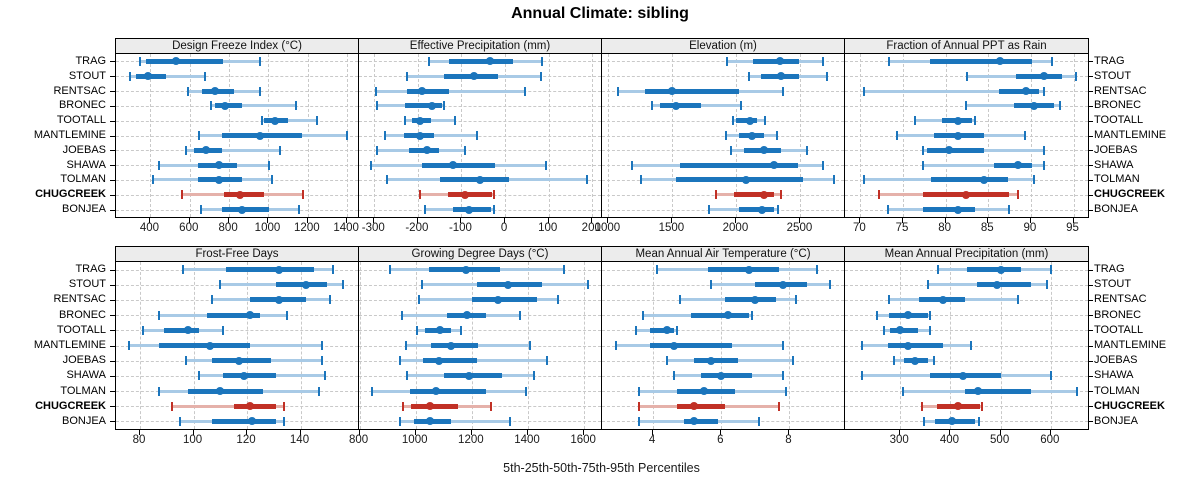  I want to click on site-label-right: RENTSAC, so click(1120, 299).